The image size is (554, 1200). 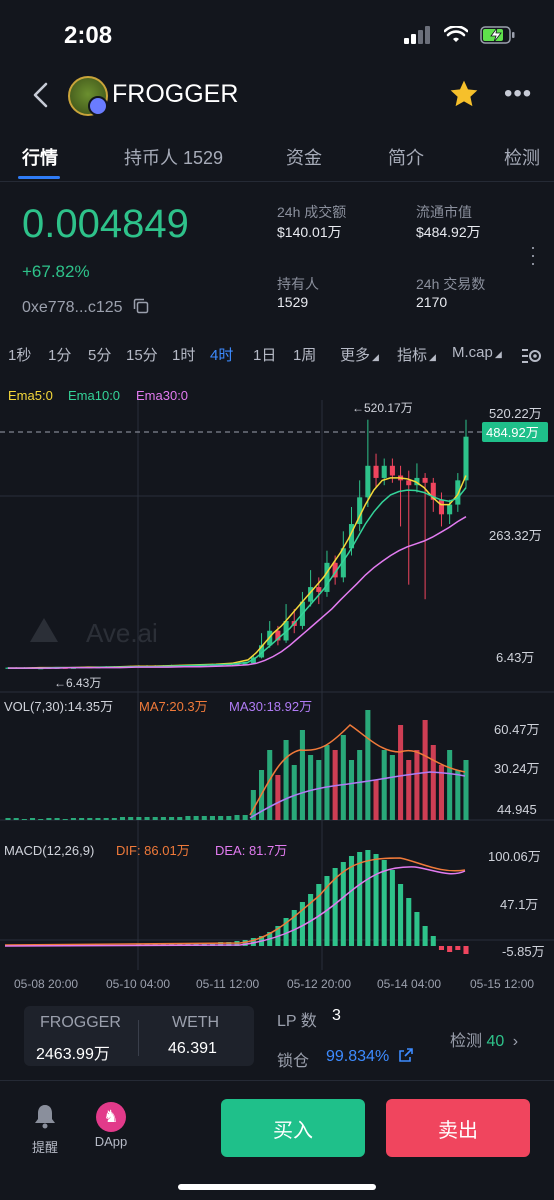 I want to click on ema-lines, so click(x=237, y=572).